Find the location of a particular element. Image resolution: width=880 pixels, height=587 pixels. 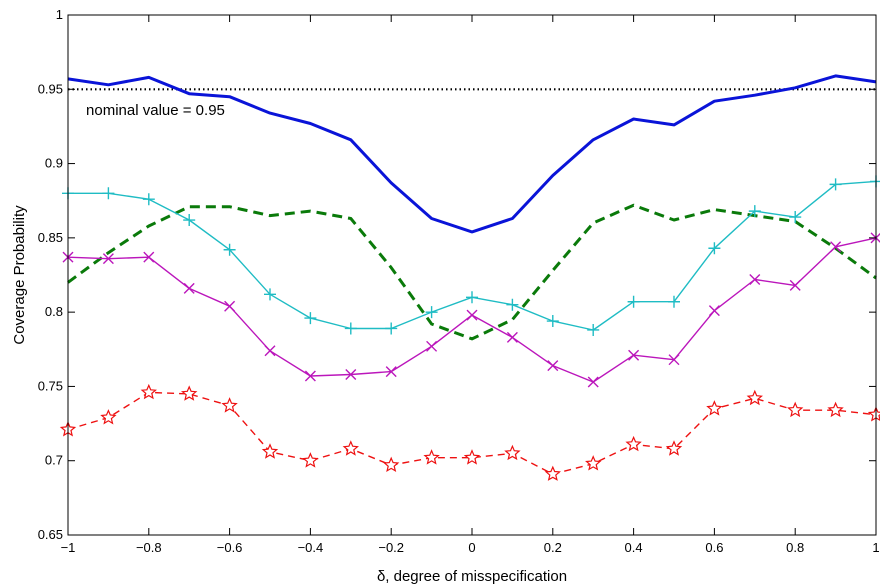

y-axis-title: Coverage Probability is located at coordinates (19, 275).